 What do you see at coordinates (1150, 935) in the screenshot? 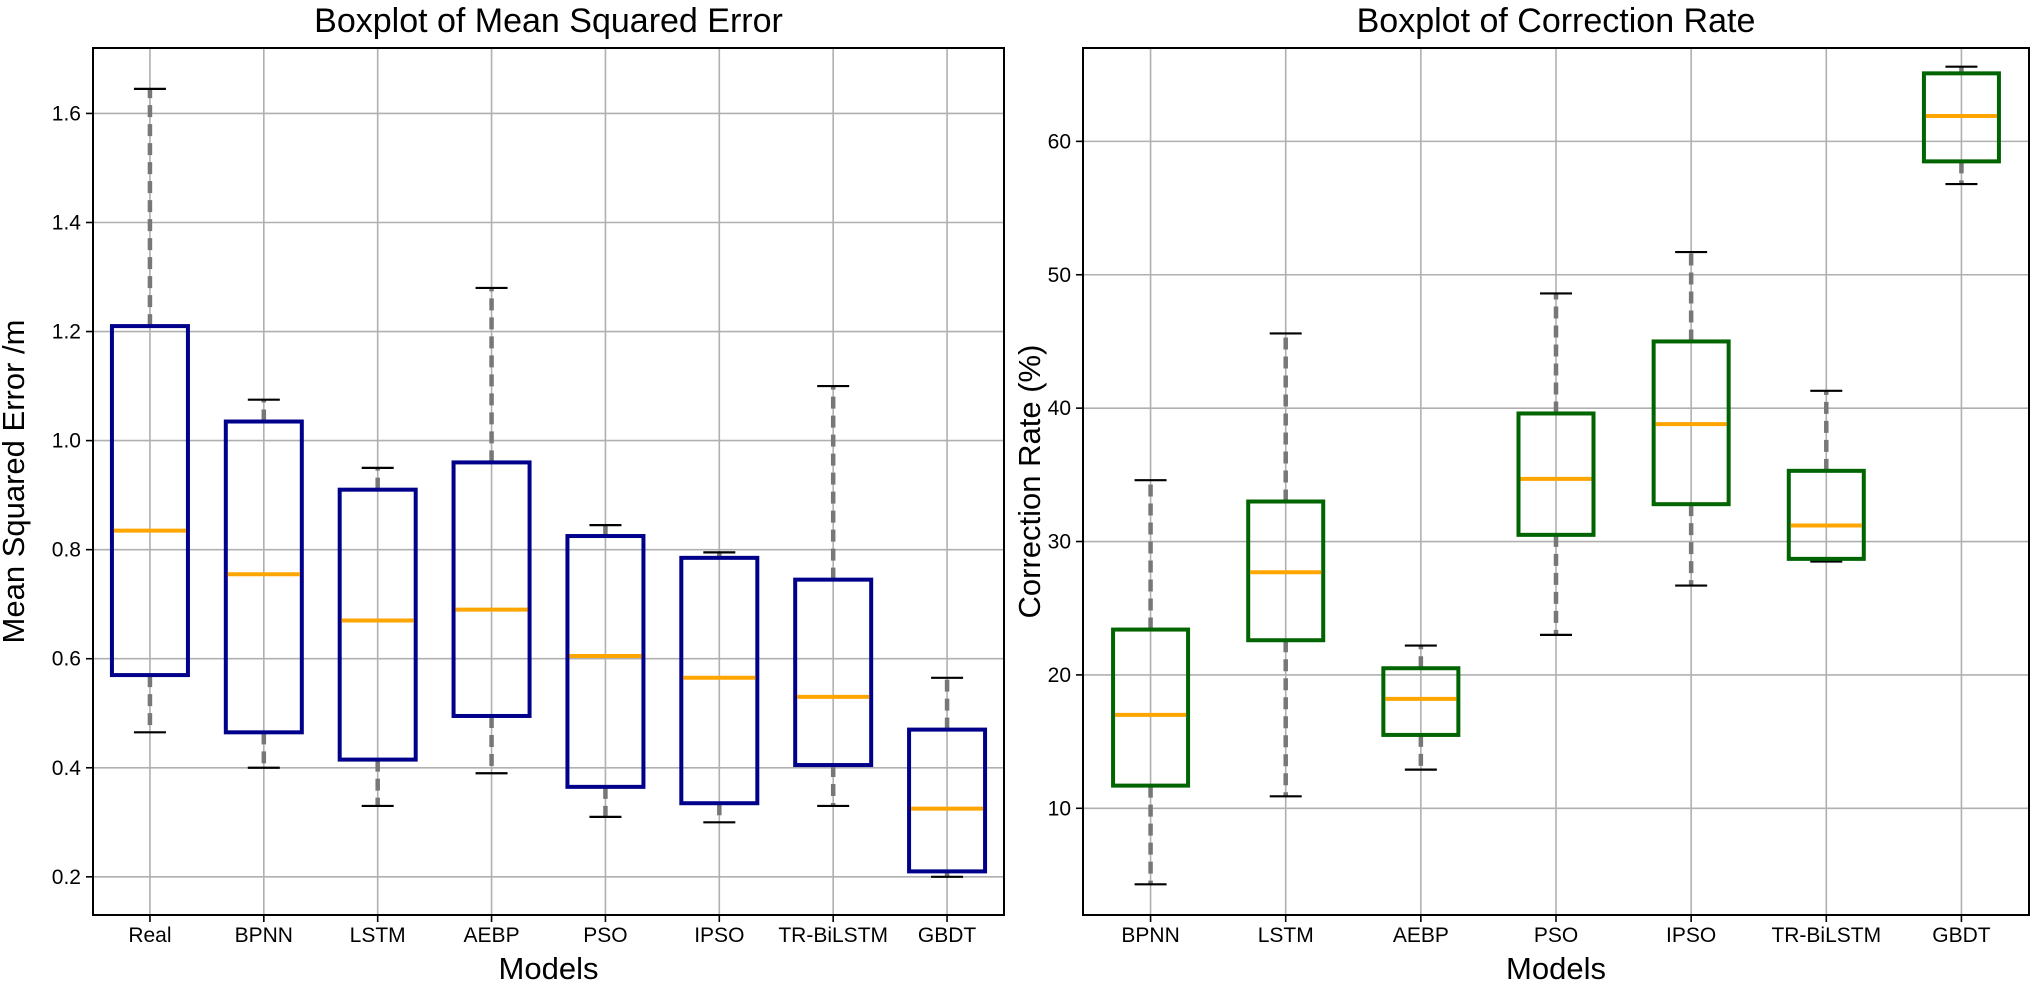
I see `cr-xtick-label: BPNN` at bounding box center [1150, 935].